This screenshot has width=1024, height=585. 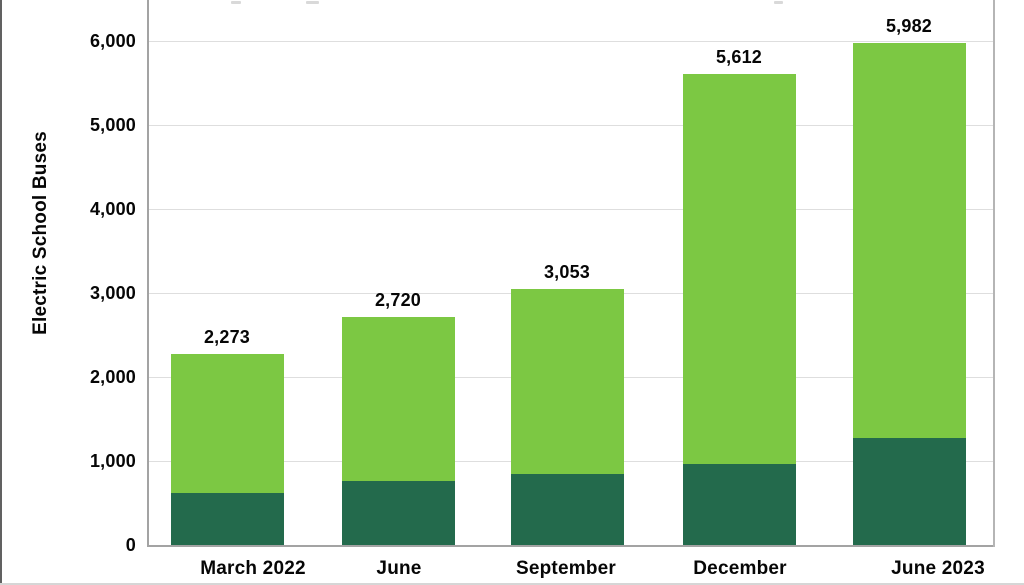 I want to click on y-tick-label: 4,000, so click(x=112, y=209).